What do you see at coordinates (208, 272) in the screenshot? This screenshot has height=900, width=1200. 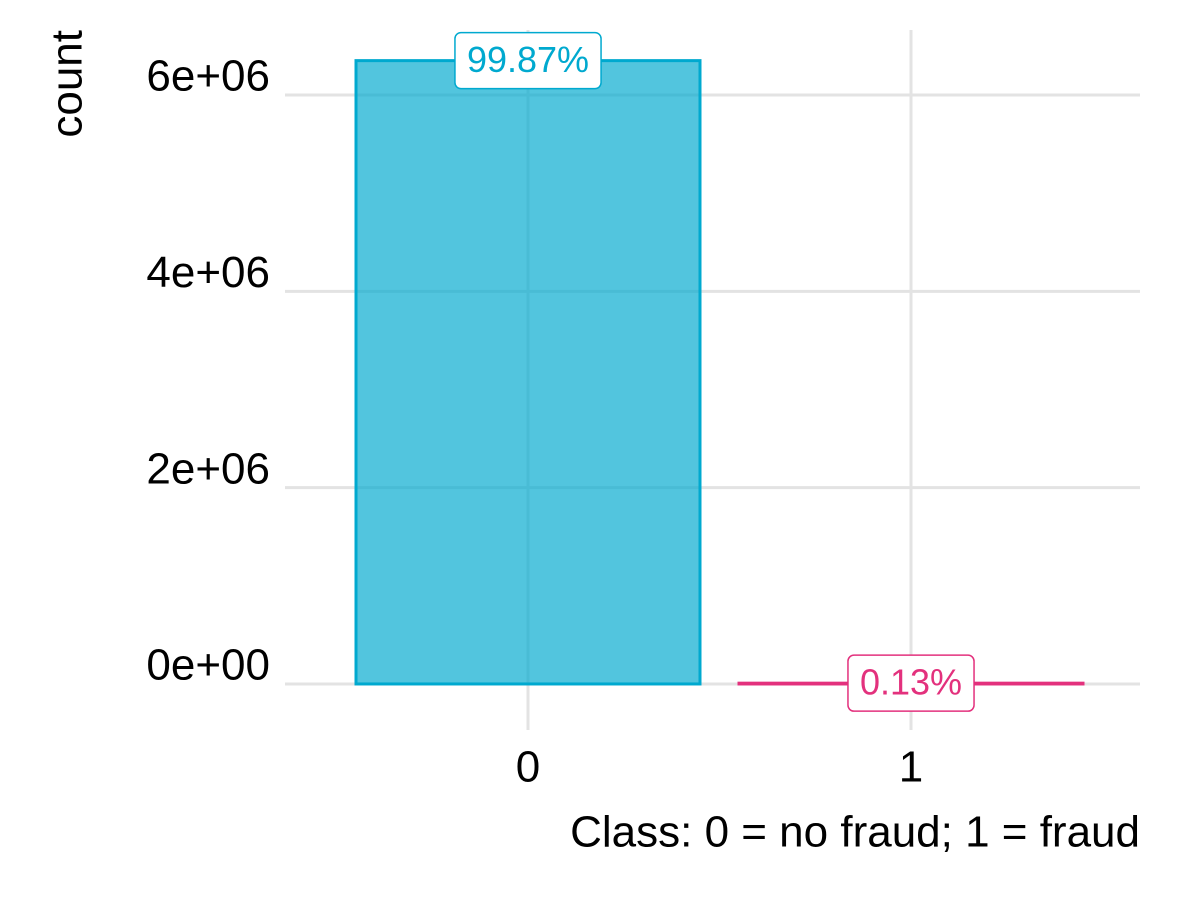 I see `y-tick-label: 4e+06` at bounding box center [208, 272].